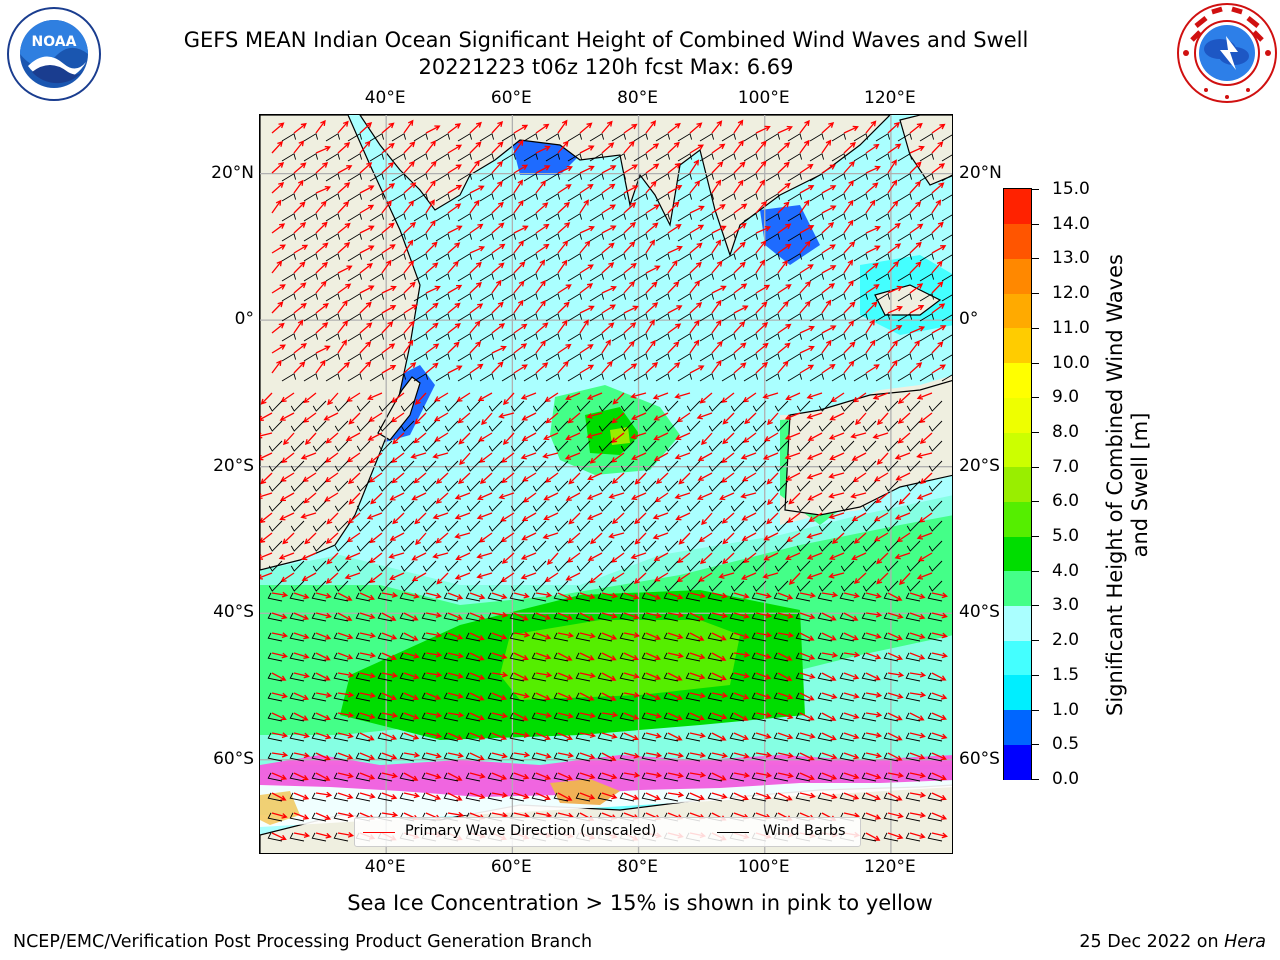 The image size is (1280, 960). What do you see at coordinates (1071, 362) in the screenshot?
I see `colorbar-tick-label: 10.0` at bounding box center [1071, 362].